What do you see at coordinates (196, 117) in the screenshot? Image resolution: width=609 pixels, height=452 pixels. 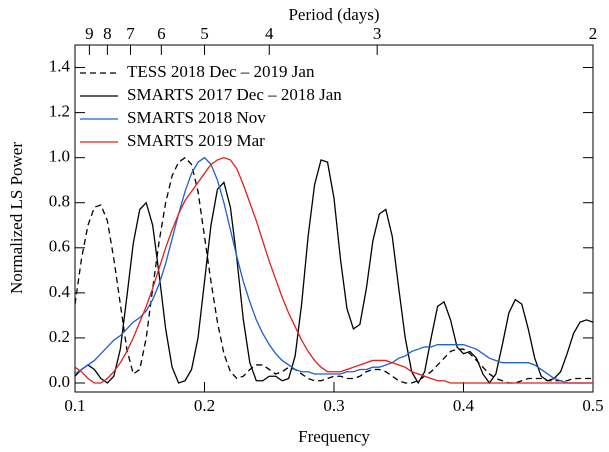 I see `legend-label: SMARTS 2018 Nov` at bounding box center [196, 117].